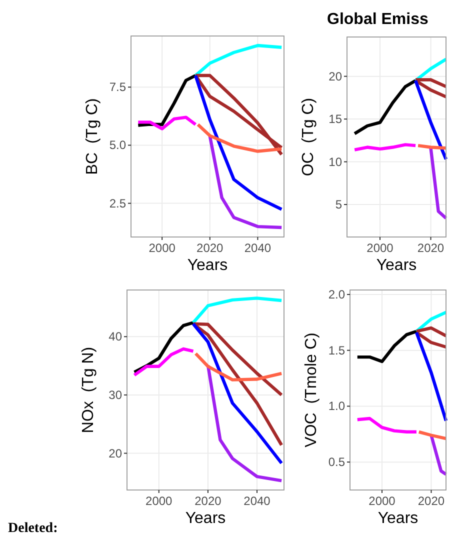 The height and width of the screenshot is (540, 452). Describe the element at coordinates (308, 137) in the screenshot. I see `y-axis-title: OC (Tg C)` at that location.